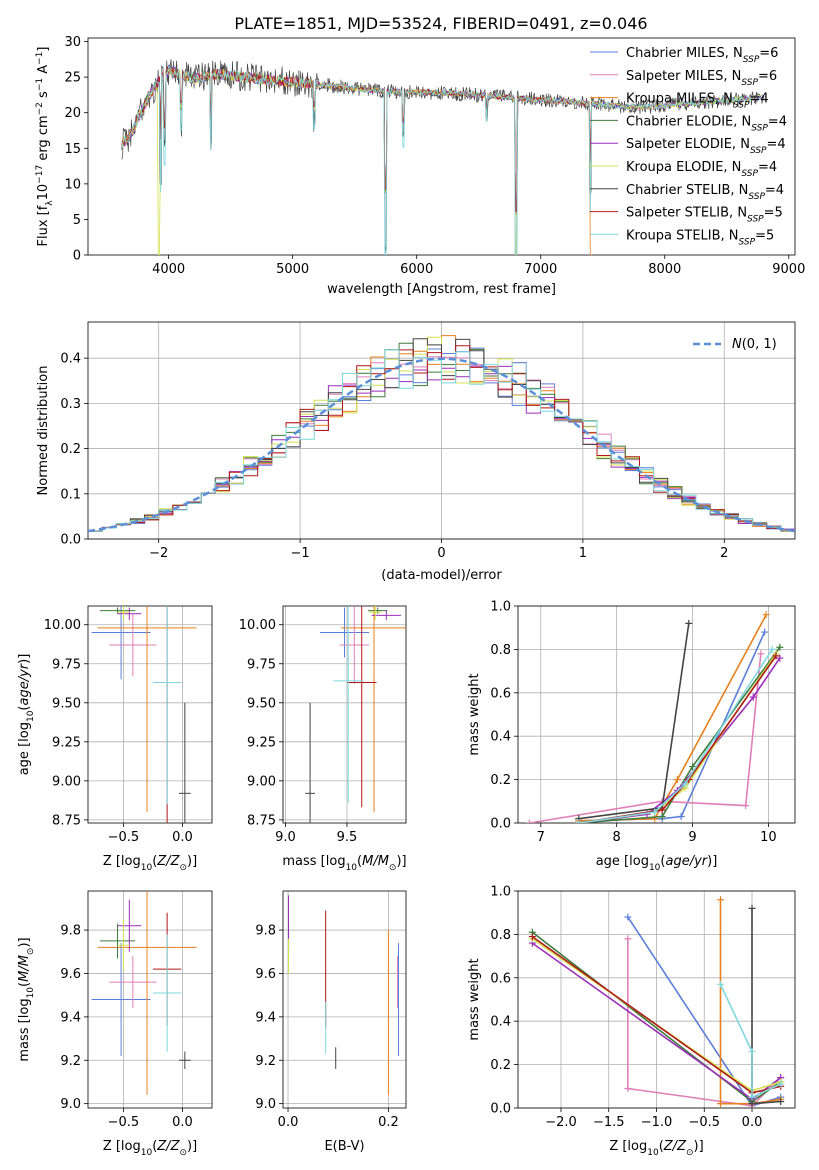 This screenshot has width=819, height=1170. What do you see at coordinates (122, 861) in the screenshot?
I see `label-part: Z [log` at bounding box center [122, 861].